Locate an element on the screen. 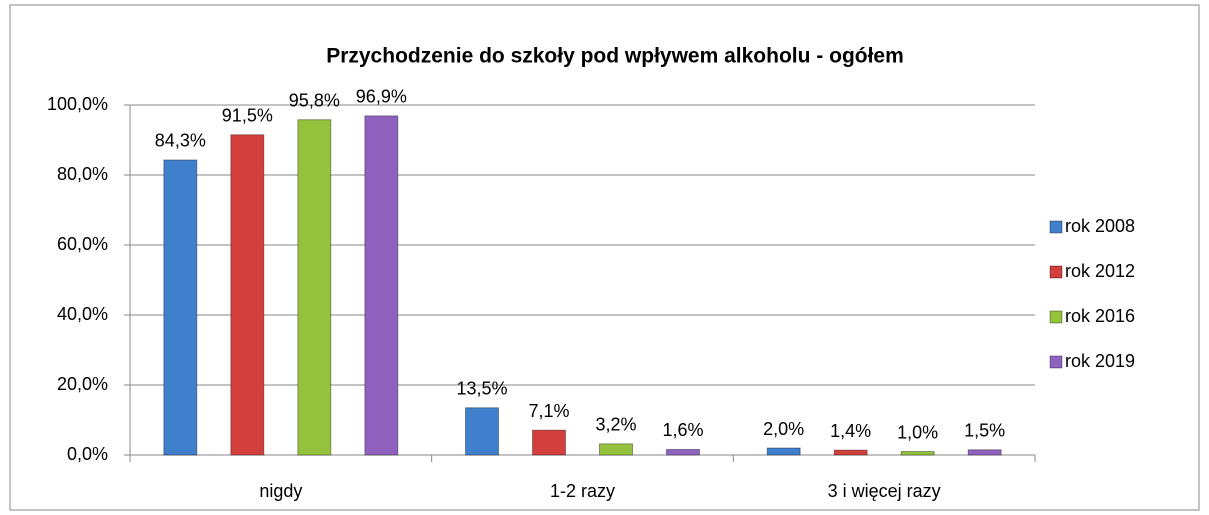  legend-label: rok 2012 is located at coordinates (1100, 271).